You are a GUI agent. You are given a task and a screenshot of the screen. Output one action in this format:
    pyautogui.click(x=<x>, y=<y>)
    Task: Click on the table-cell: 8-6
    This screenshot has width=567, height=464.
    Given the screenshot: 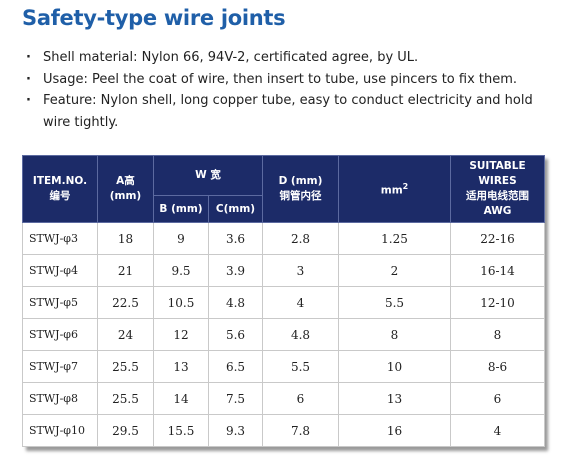 What is the action you would take?
    pyautogui.click(x=497, y=366)
    